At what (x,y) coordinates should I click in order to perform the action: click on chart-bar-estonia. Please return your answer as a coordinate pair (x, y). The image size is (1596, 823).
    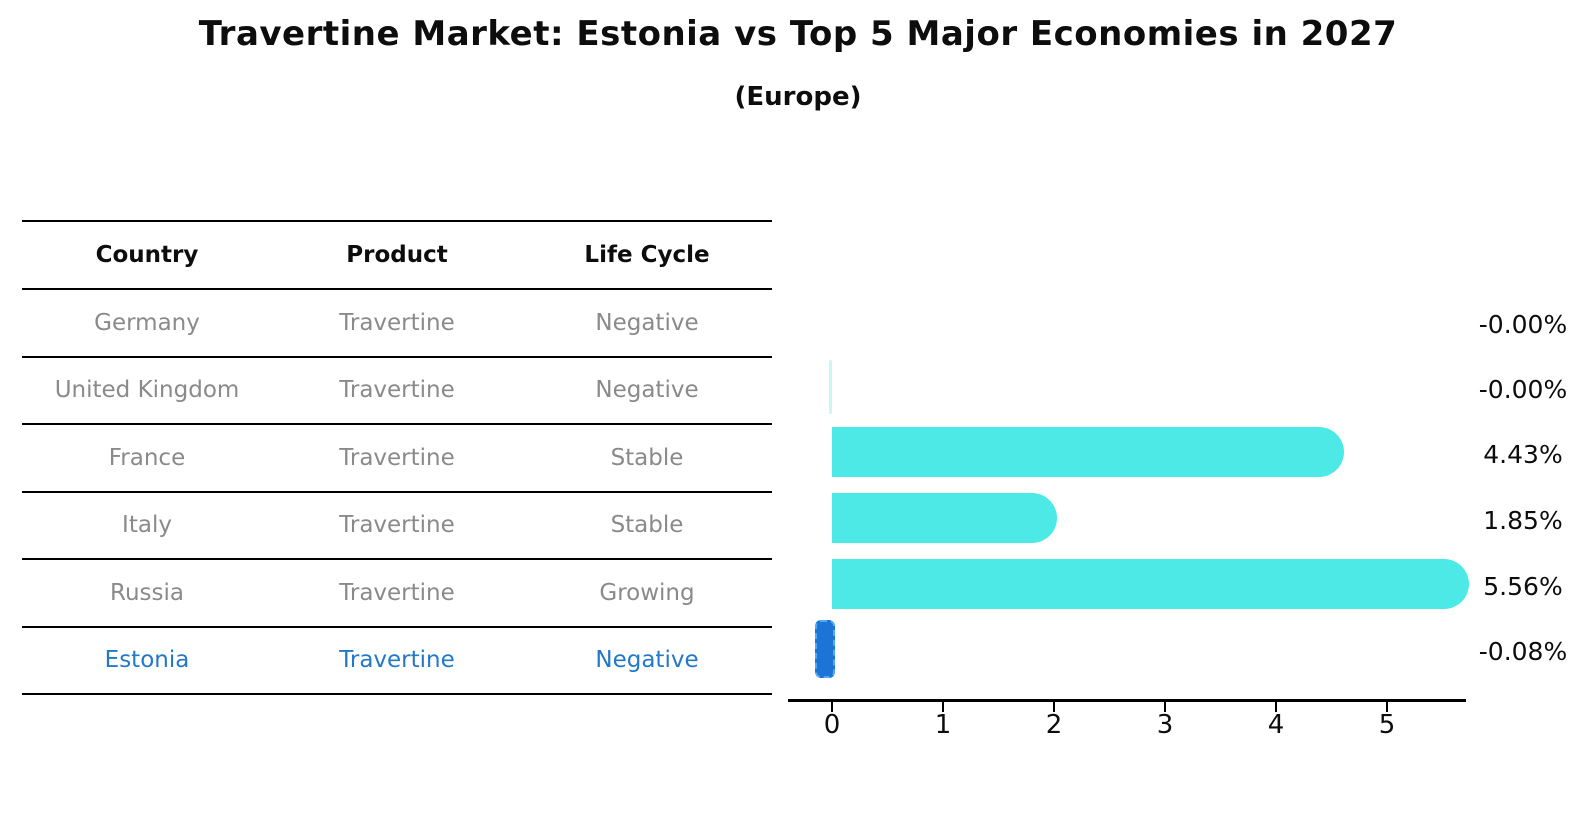
    Looking at the image, I should click on (825, 649).